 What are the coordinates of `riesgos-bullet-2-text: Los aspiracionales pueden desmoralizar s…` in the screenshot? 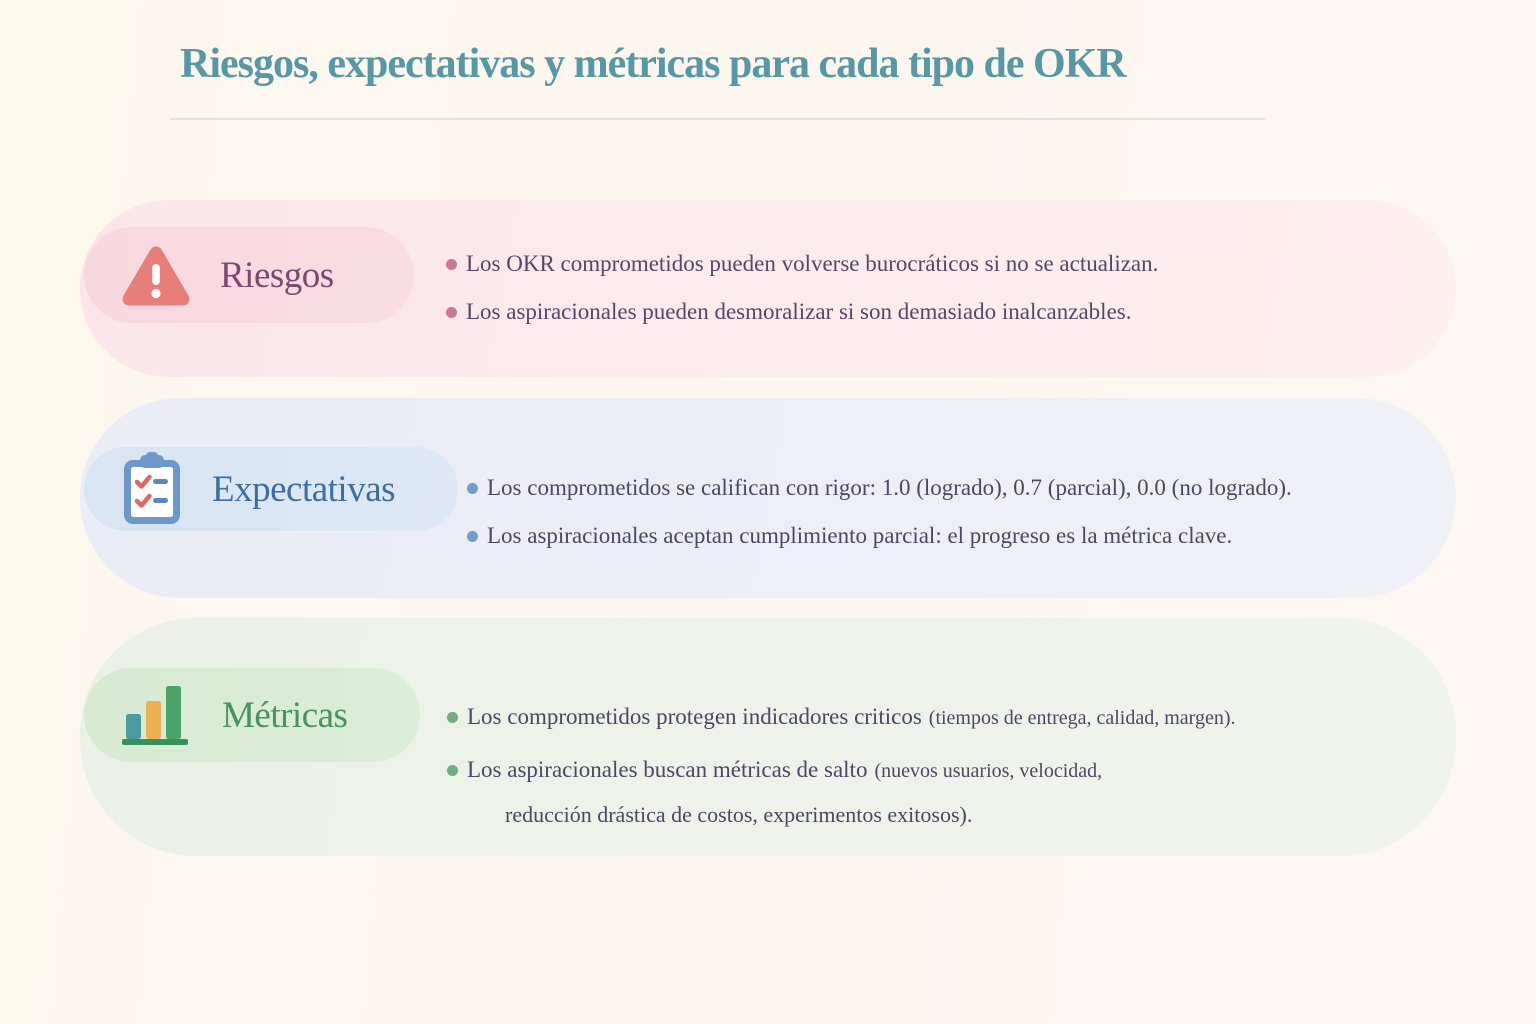 It's located at (799, 311).